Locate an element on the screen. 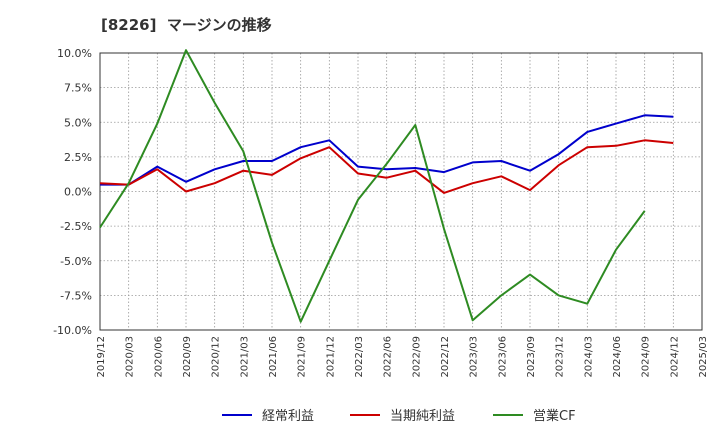  x-tick-label: 2023/09 is located at coordinates (531, 357).